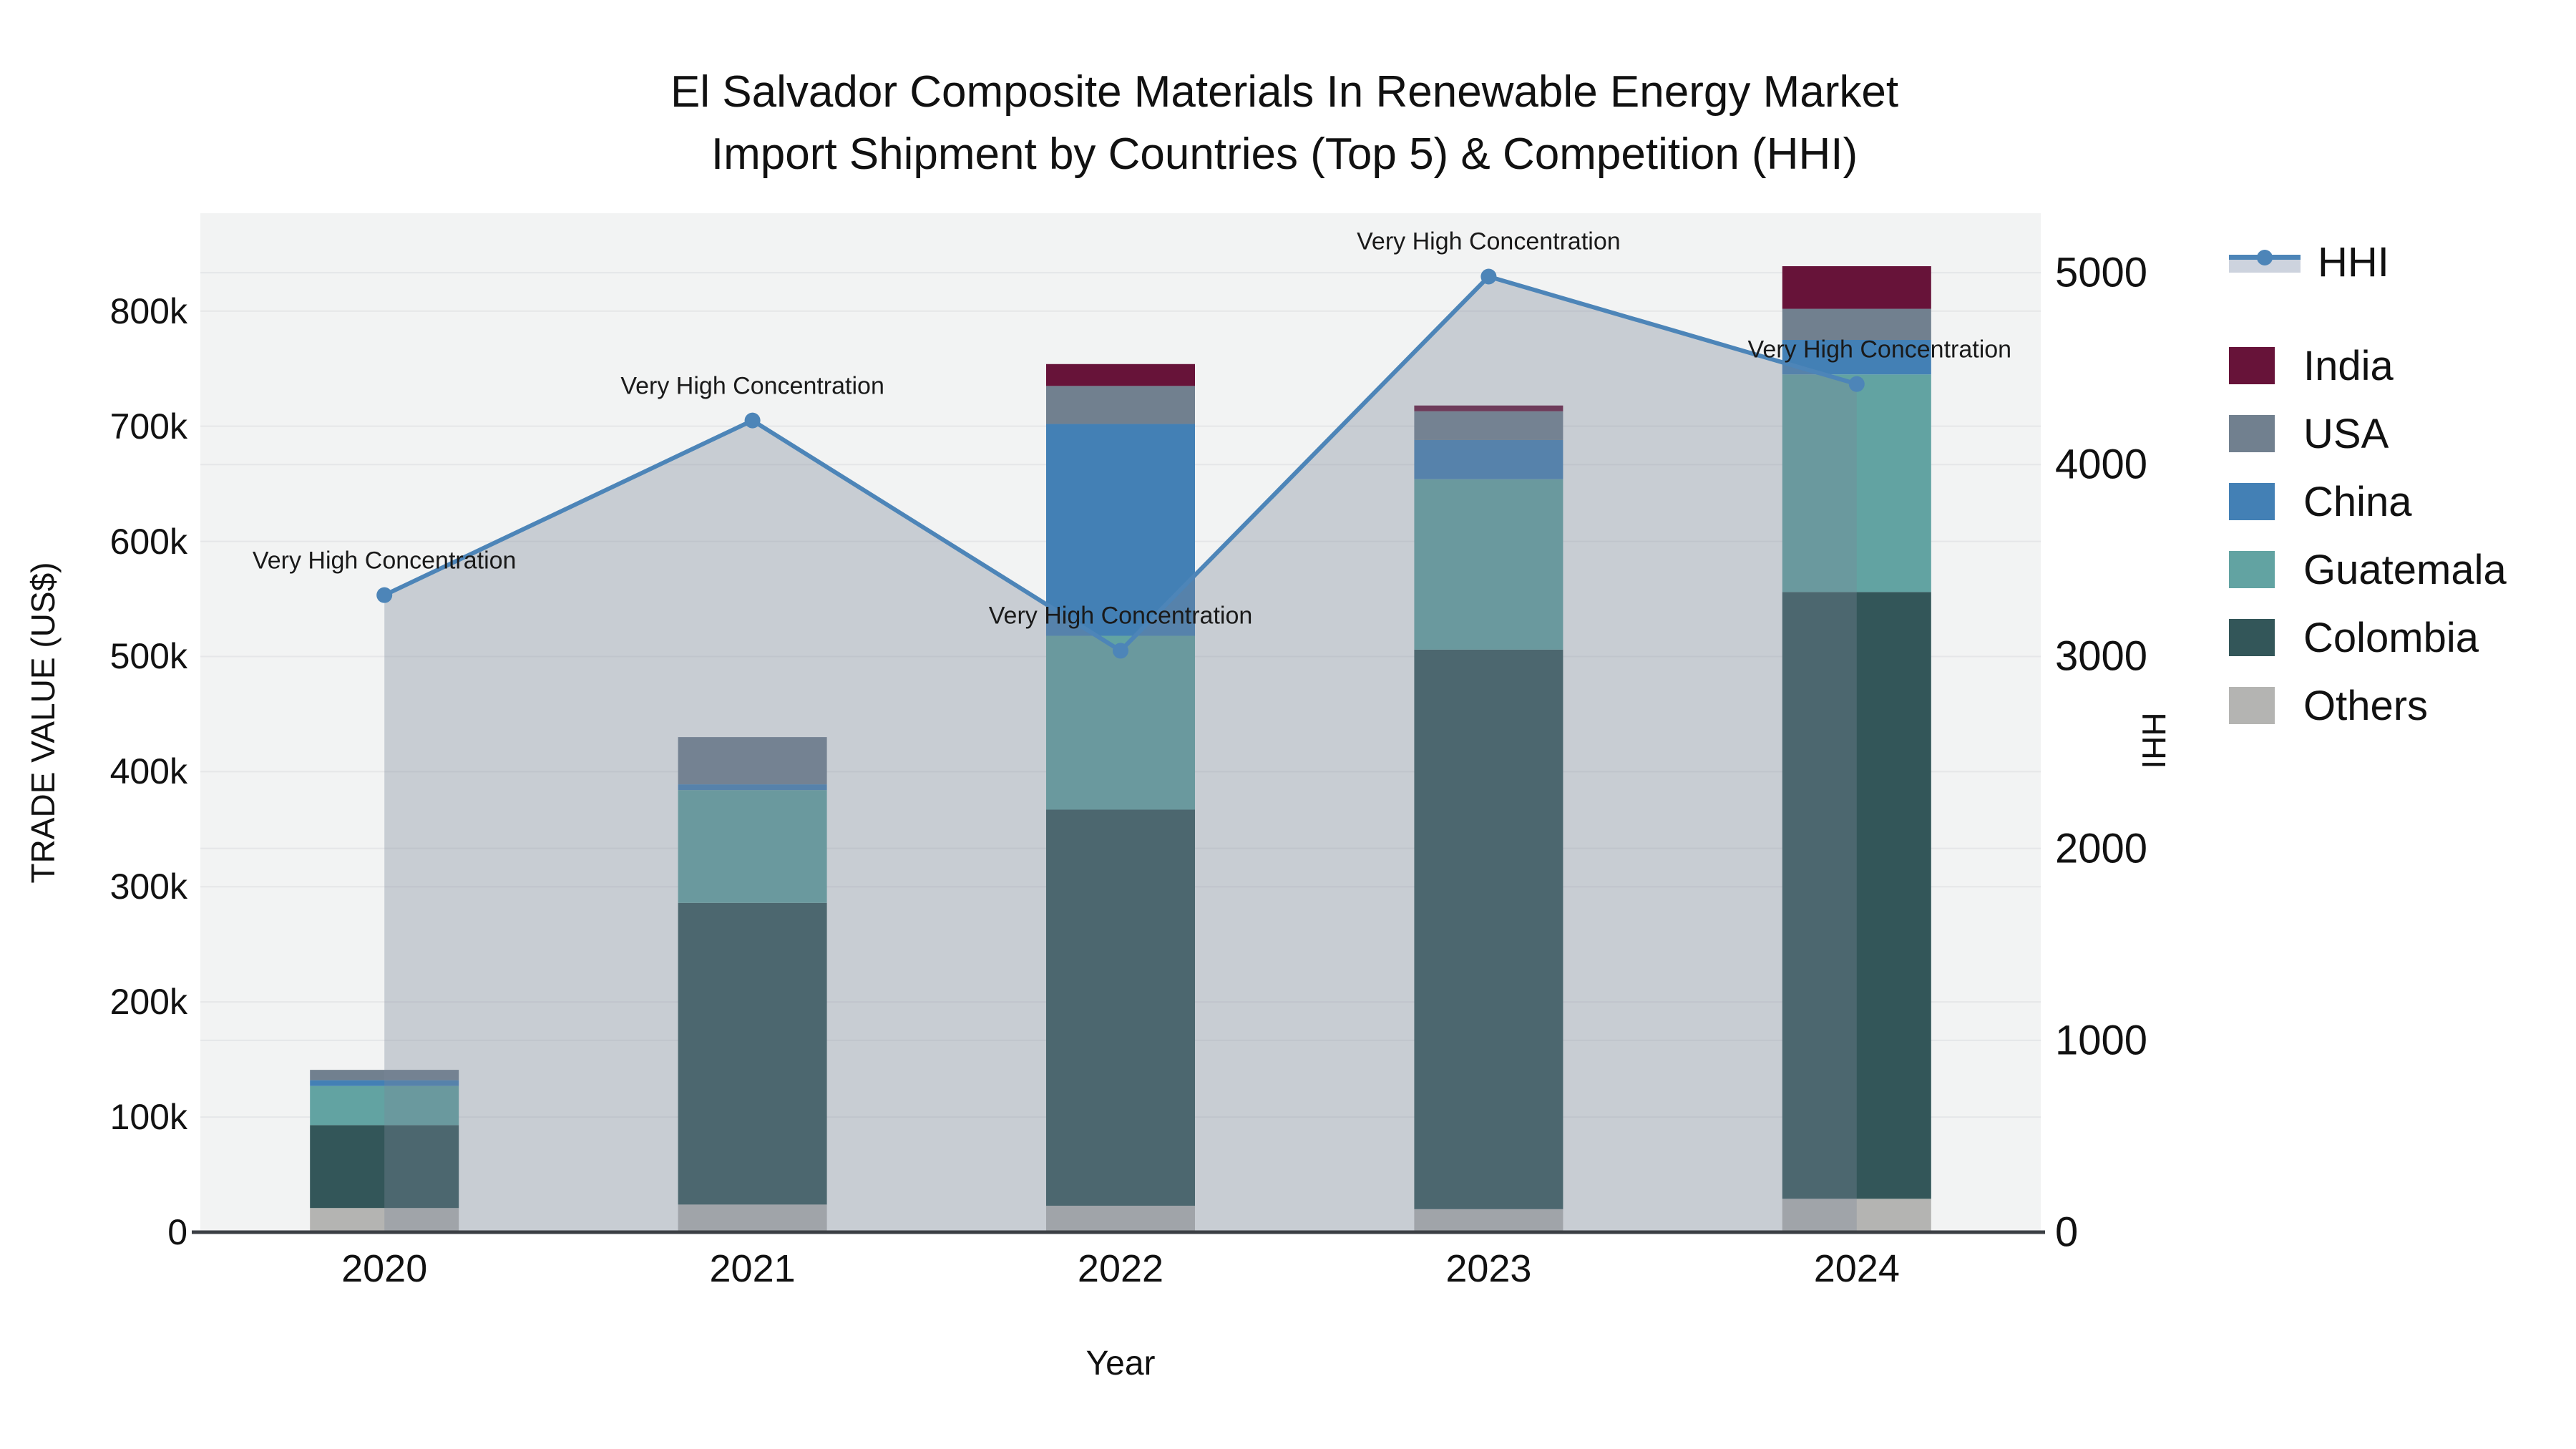 The image size is (2576, 1449). What do you see at coordinates (2252, 501) in the screenshot?
I see `legend-swatch-china` at bounding box center [2252, 501].